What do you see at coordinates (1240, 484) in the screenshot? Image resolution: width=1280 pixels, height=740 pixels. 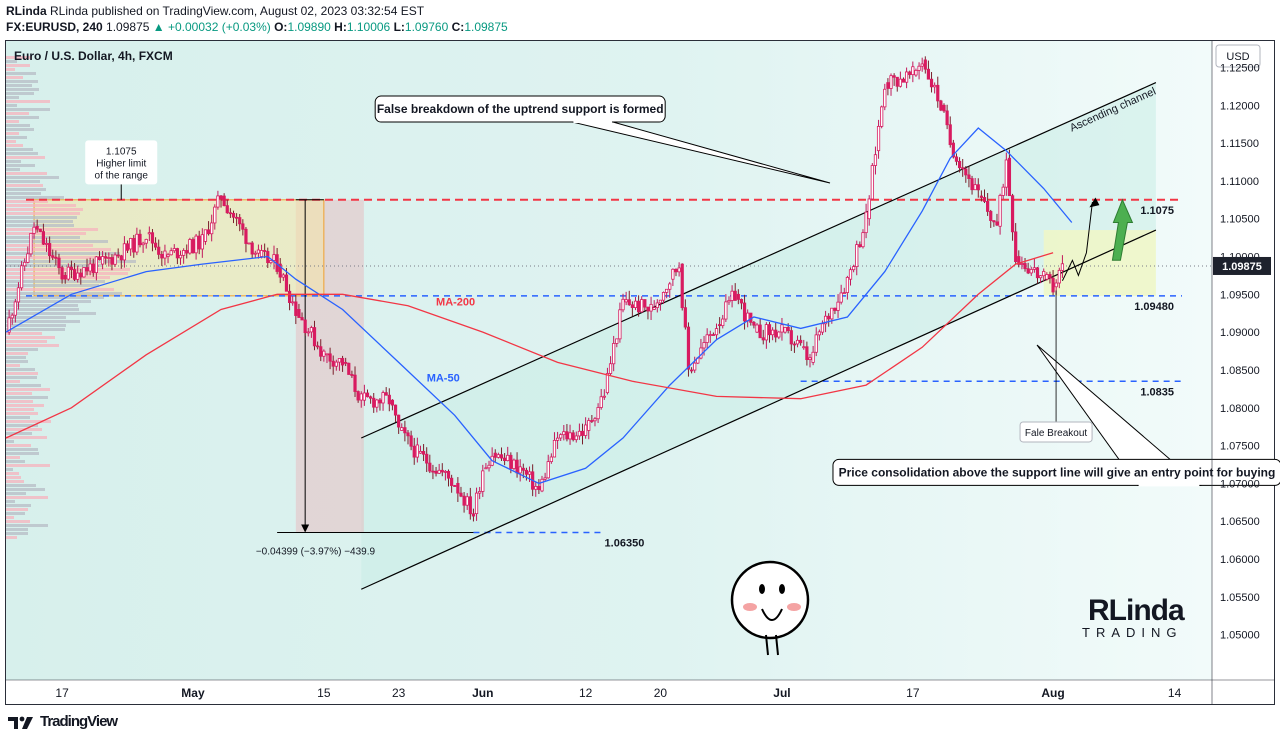 I see `y-tick-label: 1.07000` at bounding box center [1240, 484].